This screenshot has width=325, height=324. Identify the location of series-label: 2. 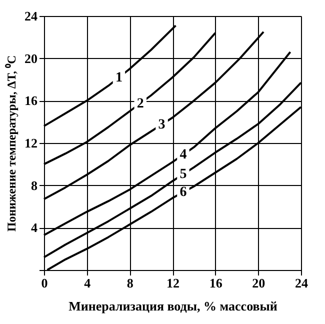
(140, 104).